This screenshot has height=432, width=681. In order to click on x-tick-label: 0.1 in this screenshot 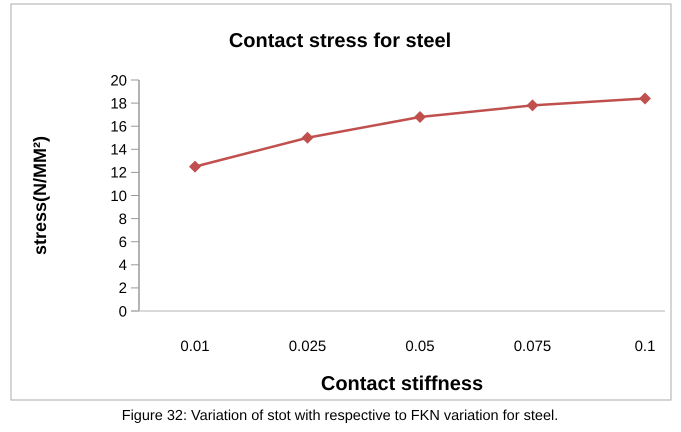, I will do `click(645, 346)`.